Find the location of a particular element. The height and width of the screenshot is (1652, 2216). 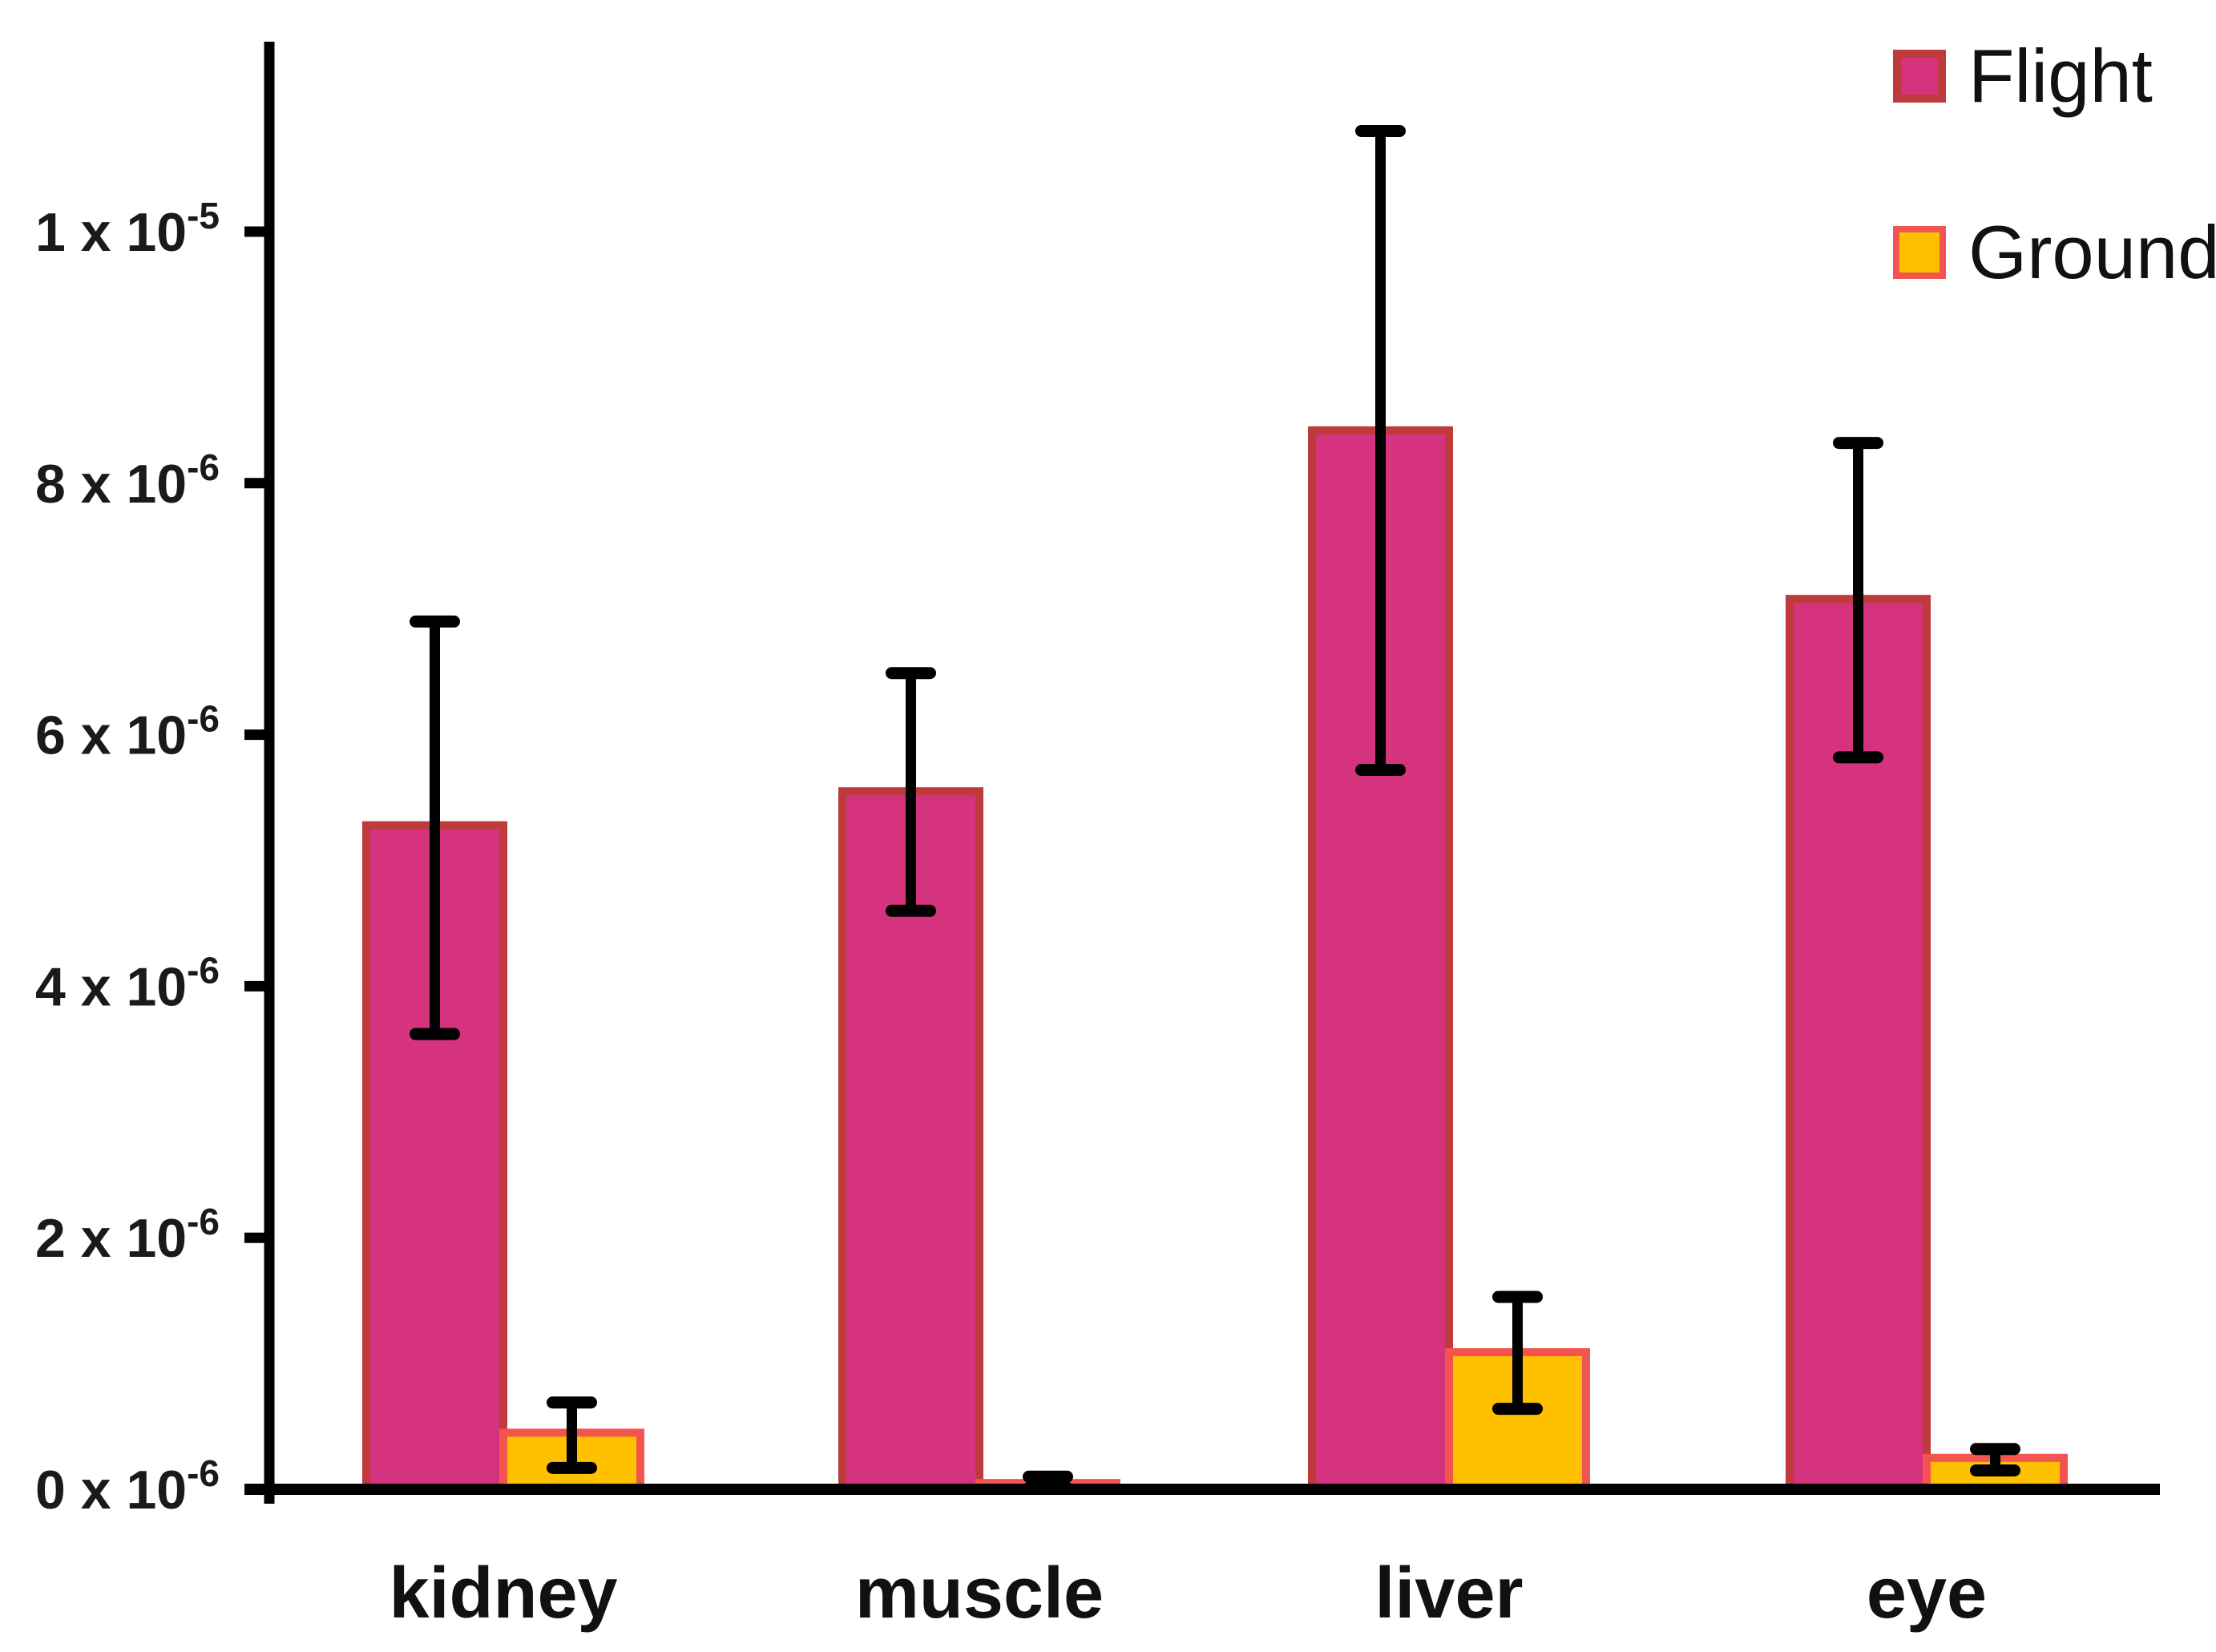

legend-item-ground: Ground is located at coordinates (2054, 252).